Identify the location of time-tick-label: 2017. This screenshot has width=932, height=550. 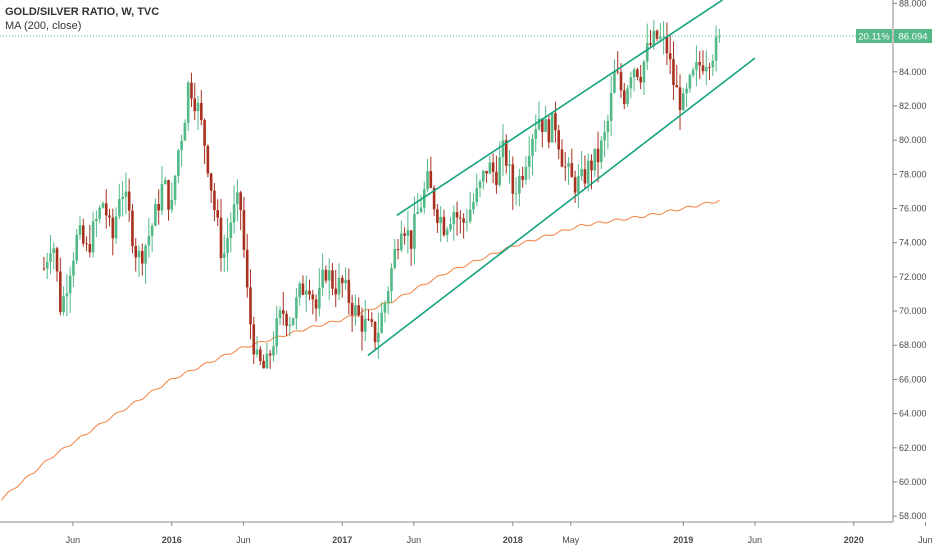
(342, 540).